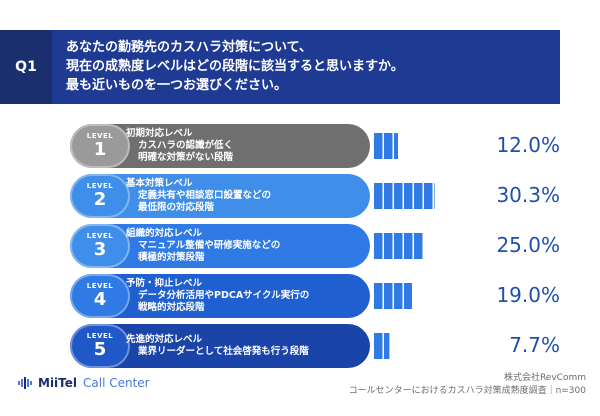  What do you see at coordinates (164, 339) in the screenshot?
I see `level-title: 先進的対応レベル` at bounding box center [164, 339].